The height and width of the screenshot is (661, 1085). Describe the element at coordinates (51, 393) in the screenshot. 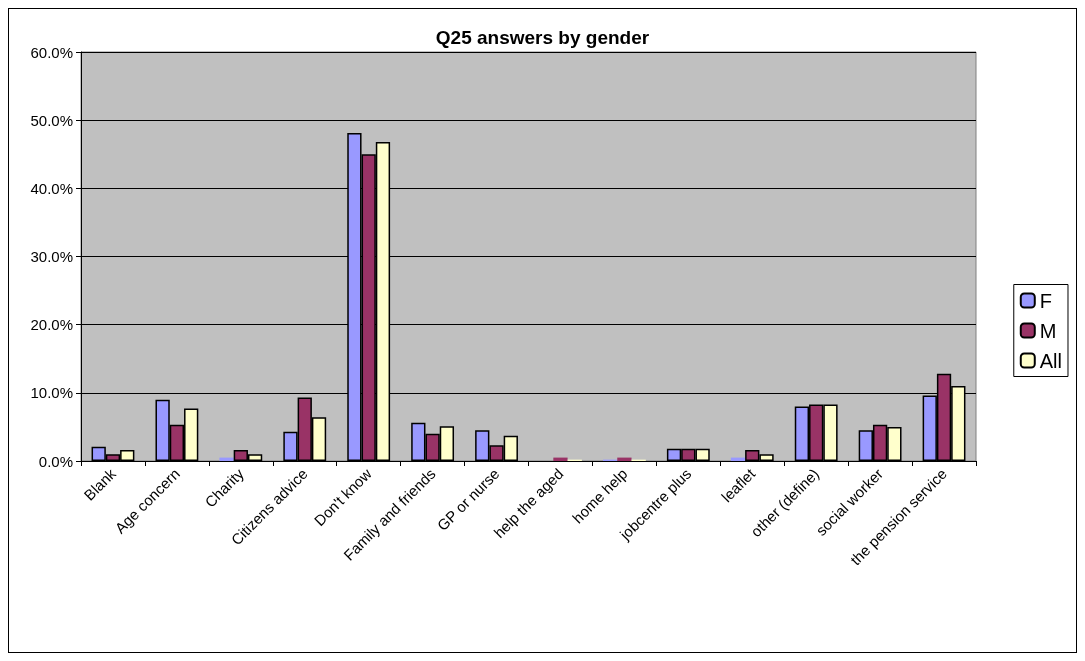

I see `y-tick-label: 10.0%` at that location.